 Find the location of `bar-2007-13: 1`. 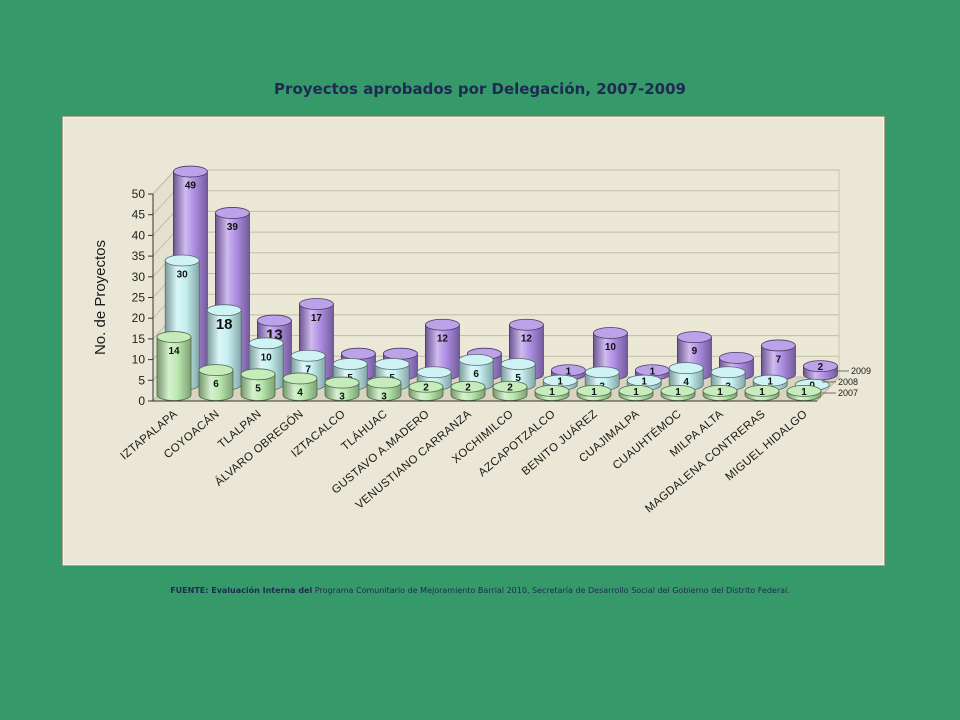

bar-2007-13: 1 is located at coordinates (720, 392).